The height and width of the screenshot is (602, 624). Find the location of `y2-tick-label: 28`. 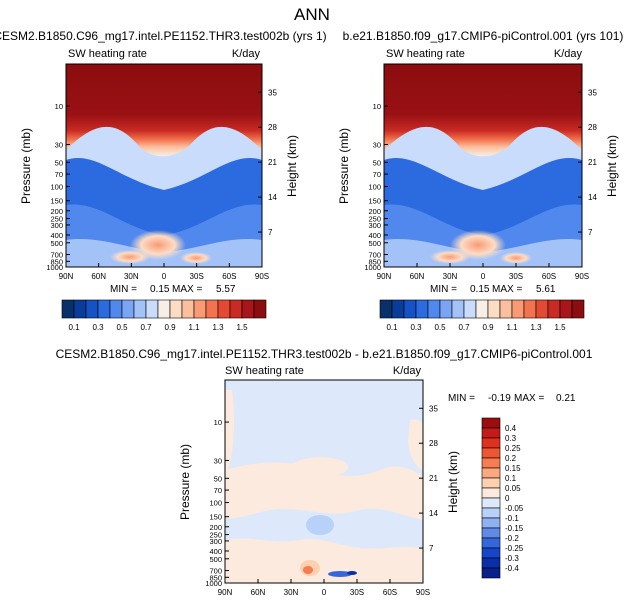

y2-tick-label: 28 is located at coordinates (592, 127).